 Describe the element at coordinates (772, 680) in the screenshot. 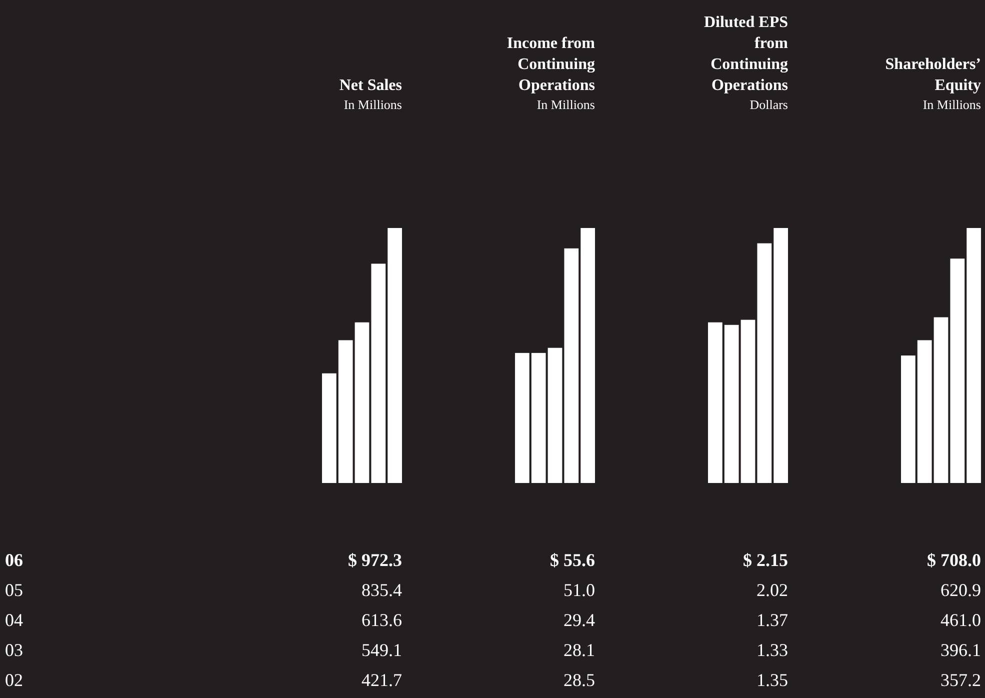

I see `text: 1.35` at that location.